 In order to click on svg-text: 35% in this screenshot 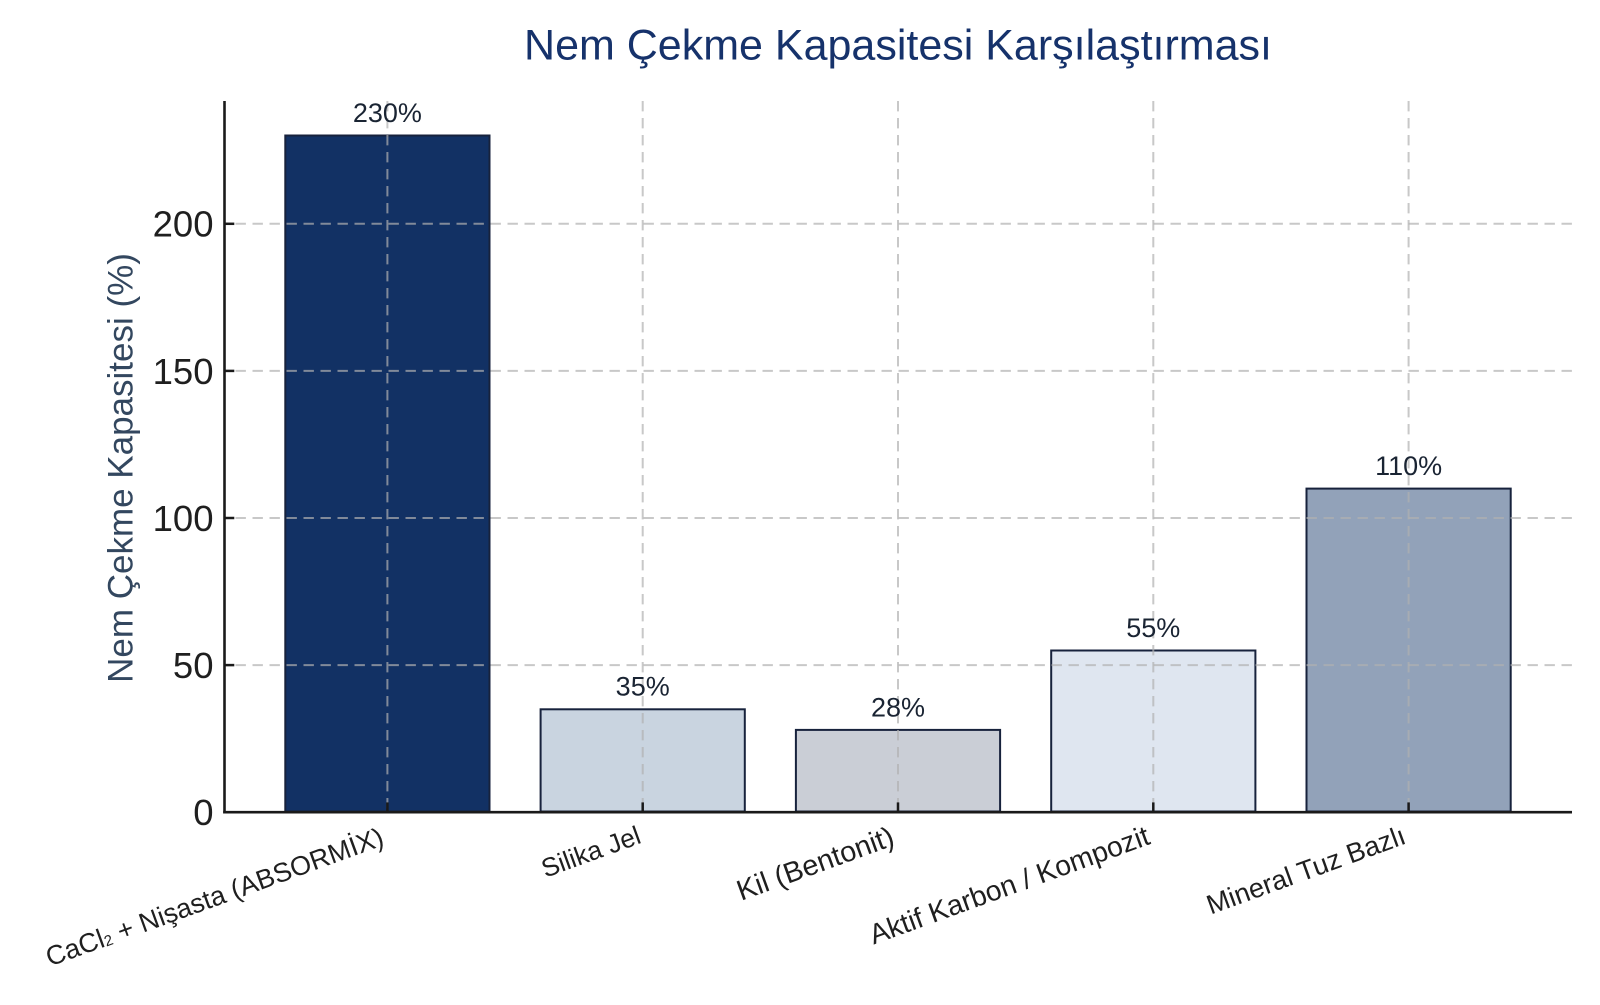, I will do `click(643, 687)`.